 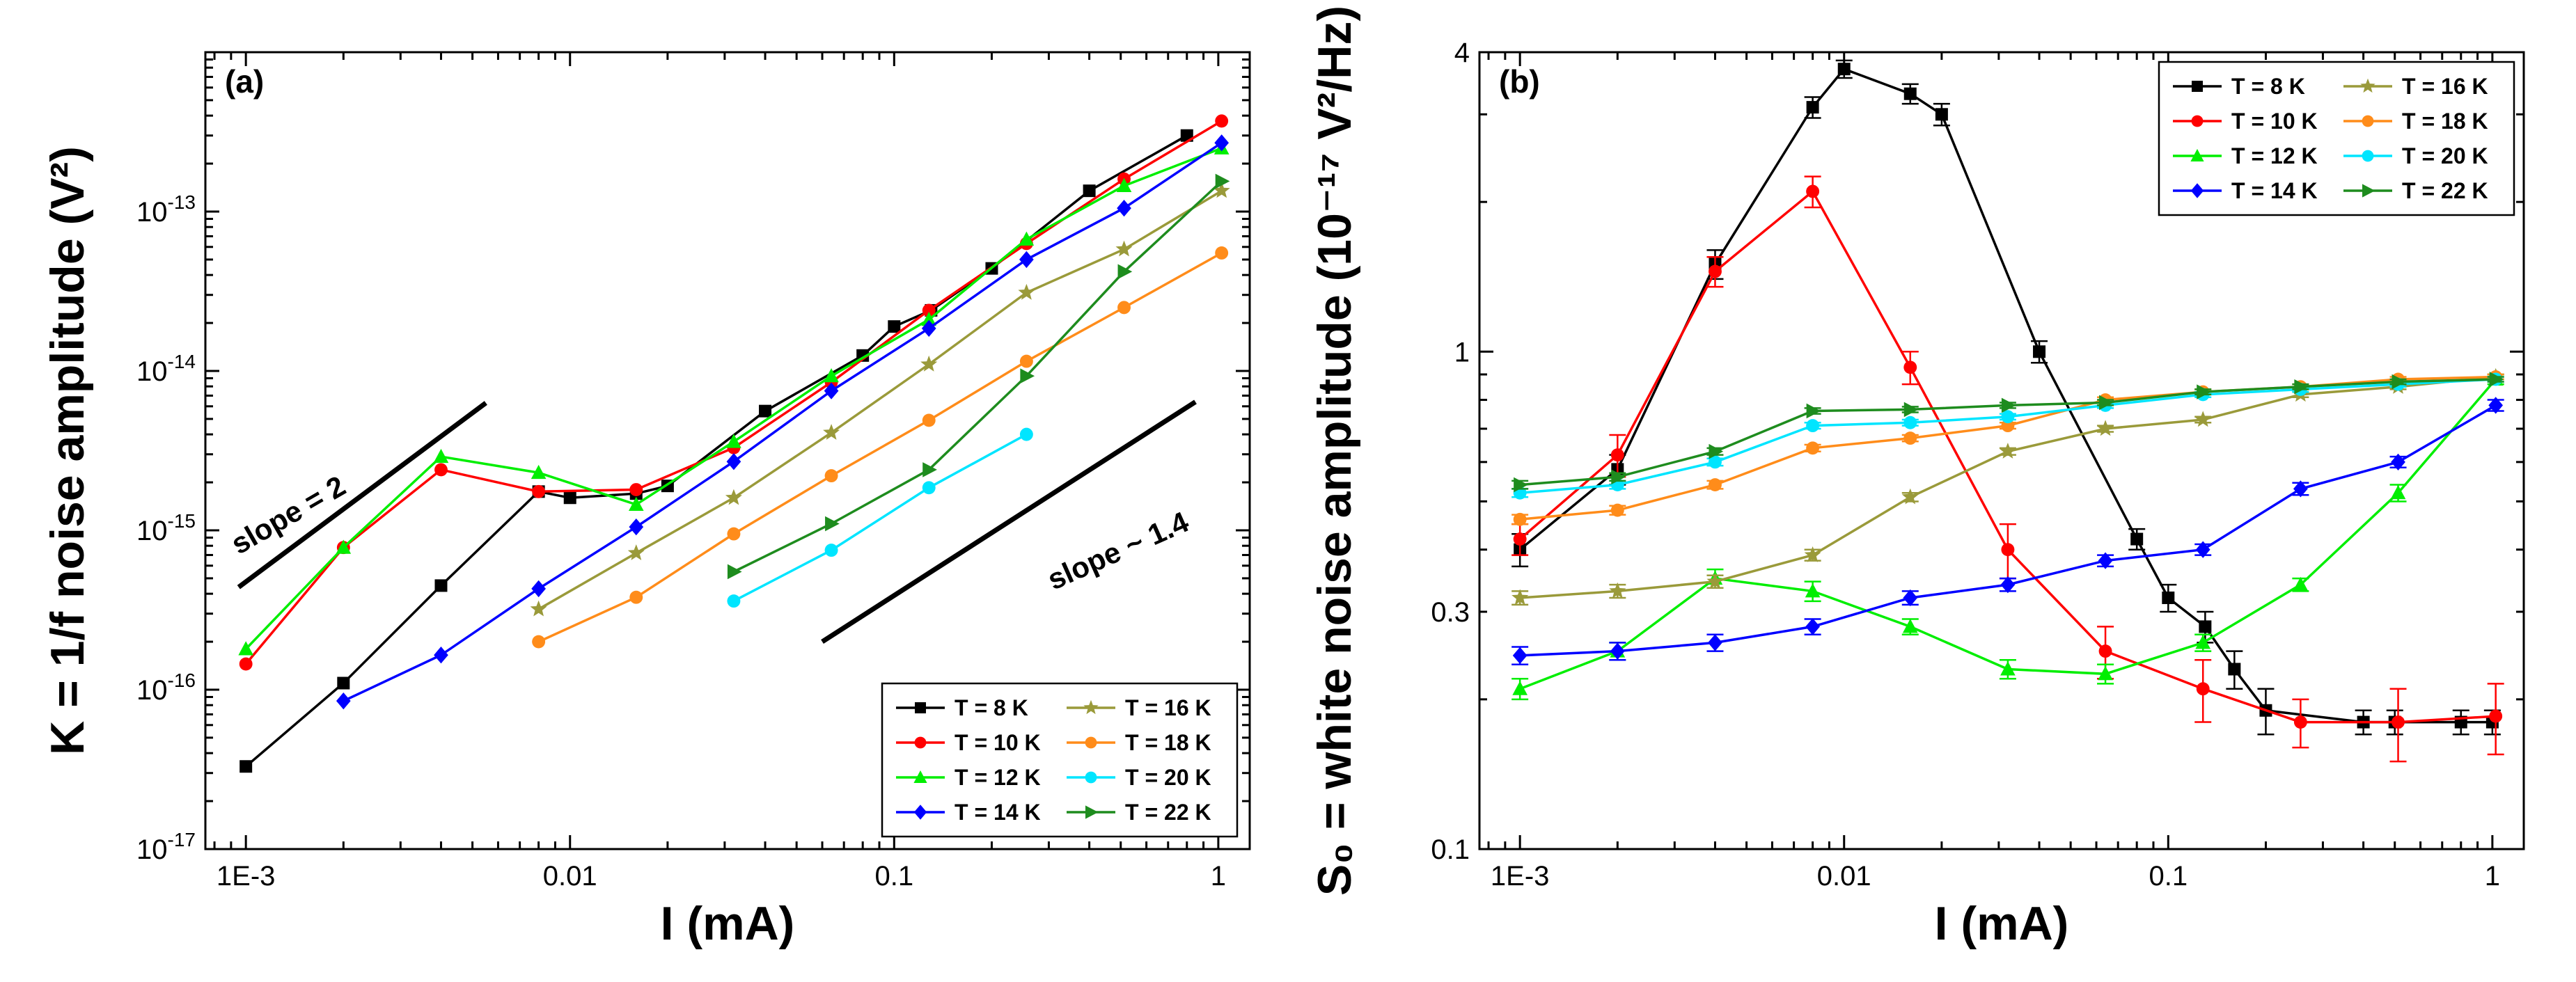 I want to click on y-tick-label: 10-13, so click(x=166, y=209).